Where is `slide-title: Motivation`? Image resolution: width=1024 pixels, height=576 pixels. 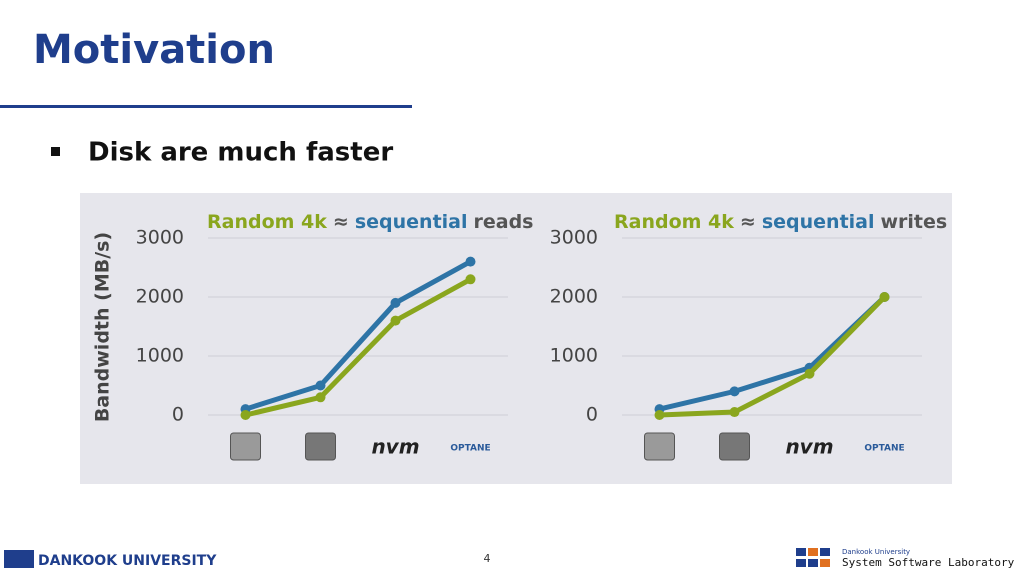
slide-title: Motivation is located at coordinates (154, 50).